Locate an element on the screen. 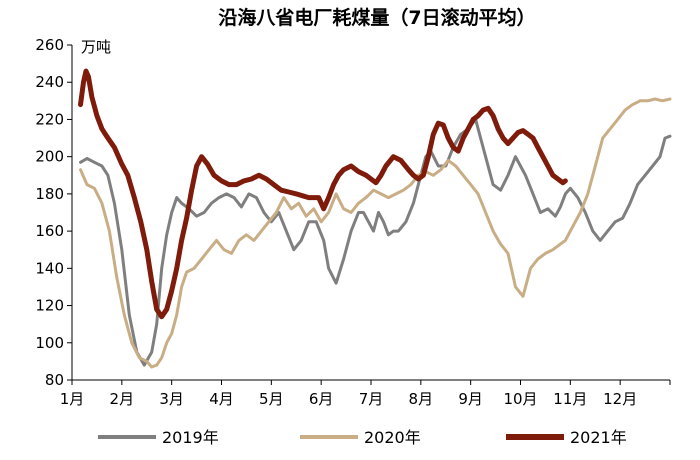  y-tick-label: 80 is located at coordinates (54, 380).